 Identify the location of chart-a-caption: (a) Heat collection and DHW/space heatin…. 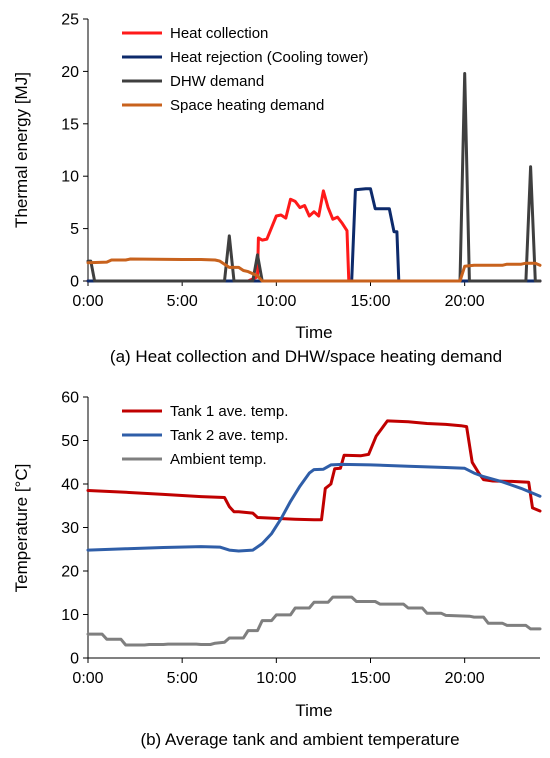
(306, 356).